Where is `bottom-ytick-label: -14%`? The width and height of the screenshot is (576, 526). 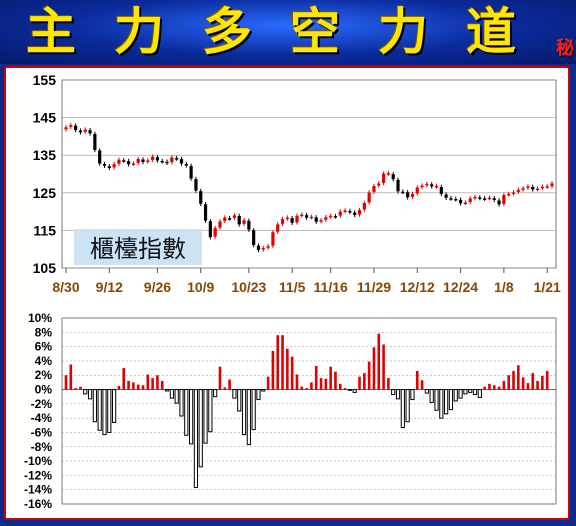 bottom-ytick-label: -14% is located at coordinates (38, 490).